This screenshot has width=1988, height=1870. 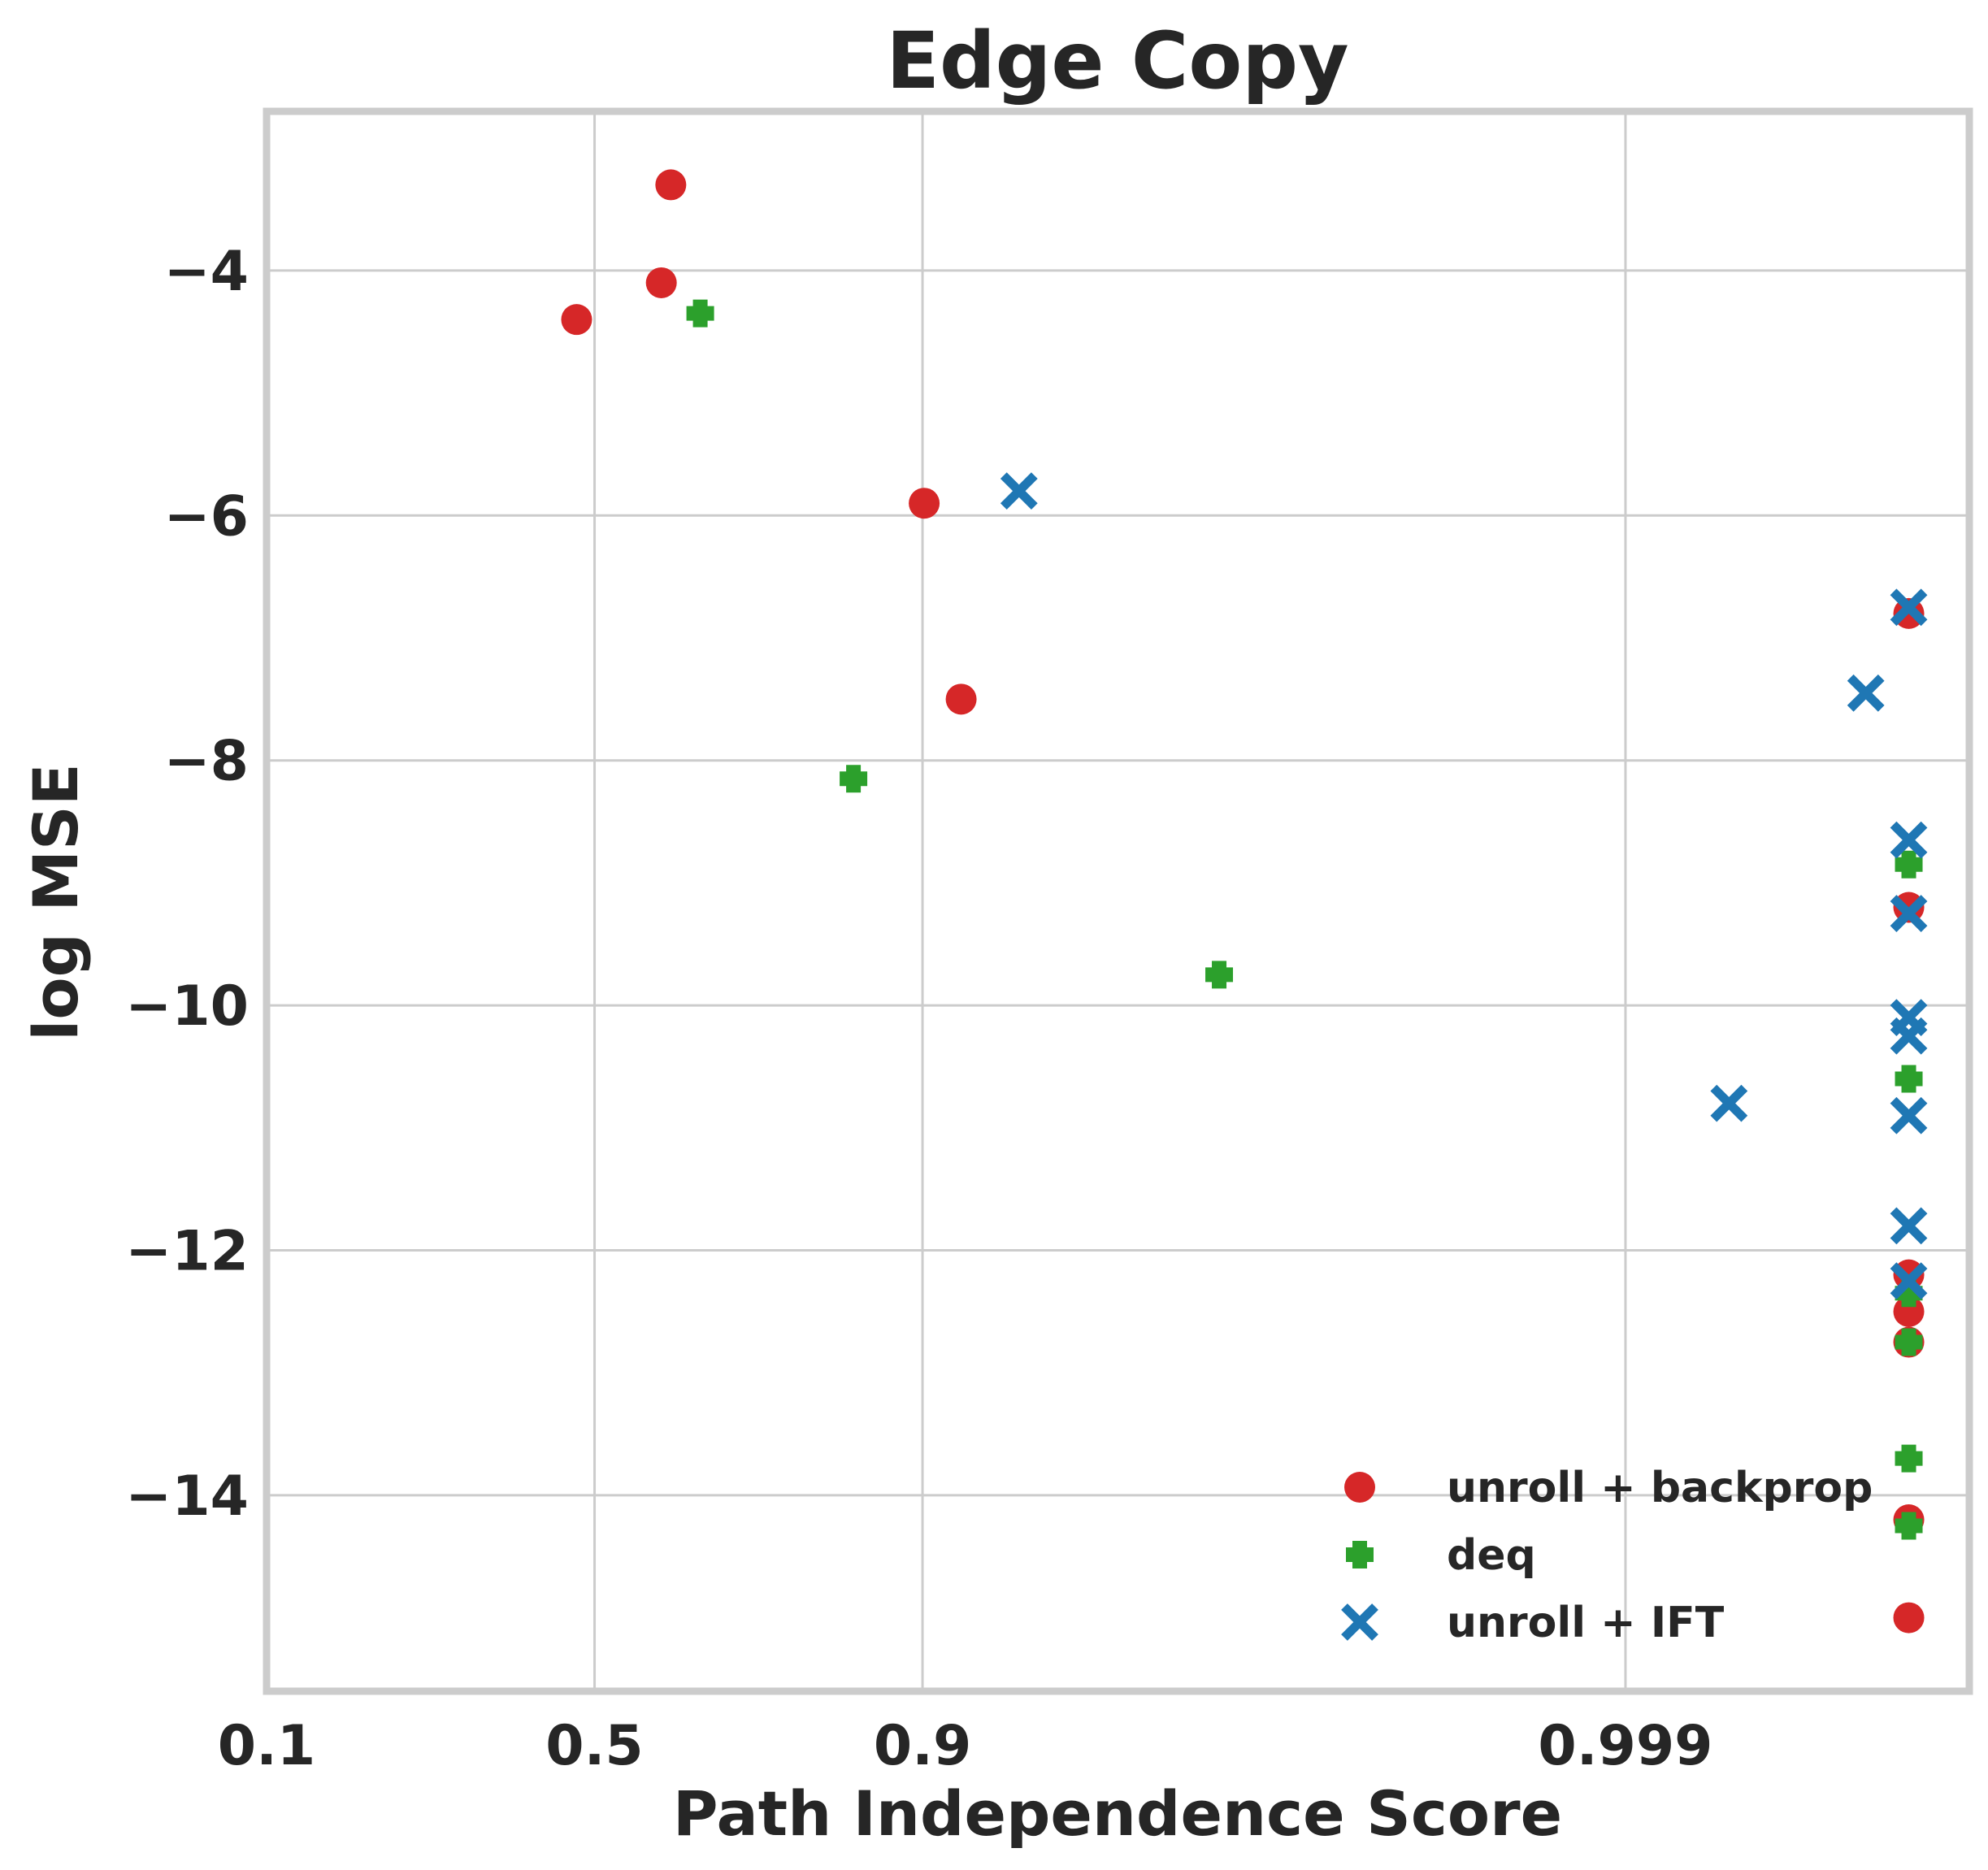 I want to click on x-tick-label: 0.5, so click(x=594, y=1746).